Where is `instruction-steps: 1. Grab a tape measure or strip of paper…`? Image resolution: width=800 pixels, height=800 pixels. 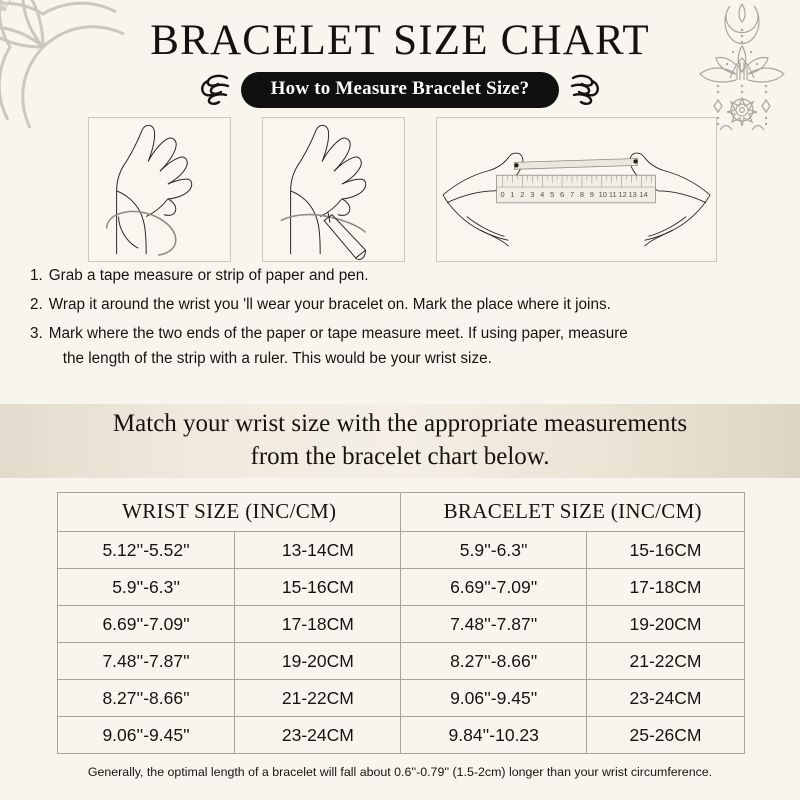 instruction-steps: 1. Grab a tape measure or strip of paper… is located at coordinates (402, 323).